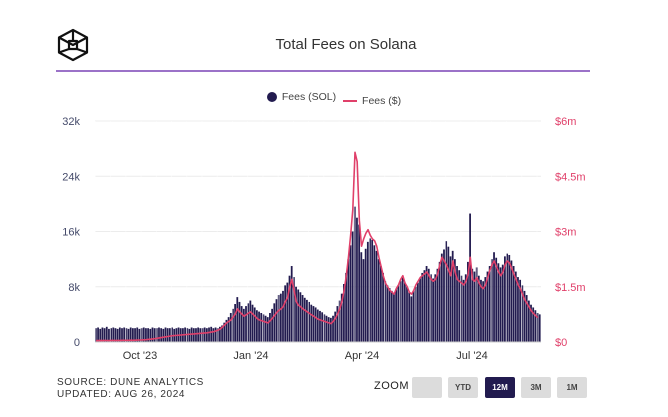 The height and width of the screenshot is (417, 668). What do you see at coordinates (500, 387) in the screenshot?
I see `zoom-button-12m: 12M` at bounding box center [500, 387].